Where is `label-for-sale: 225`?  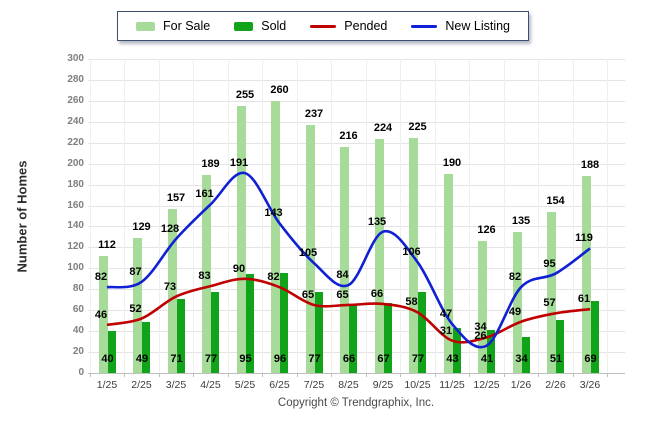 label-for-sale: 225 is located at coordinates (417, 126).